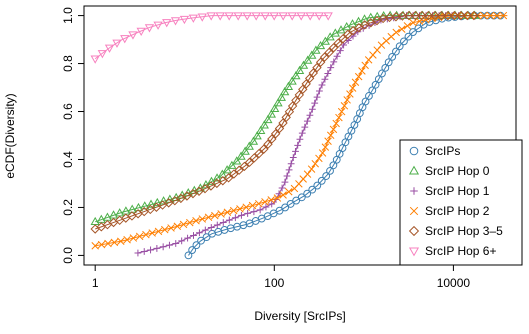  I want to click on legend-item: SrcIP Hop 2, so click(449, 211).